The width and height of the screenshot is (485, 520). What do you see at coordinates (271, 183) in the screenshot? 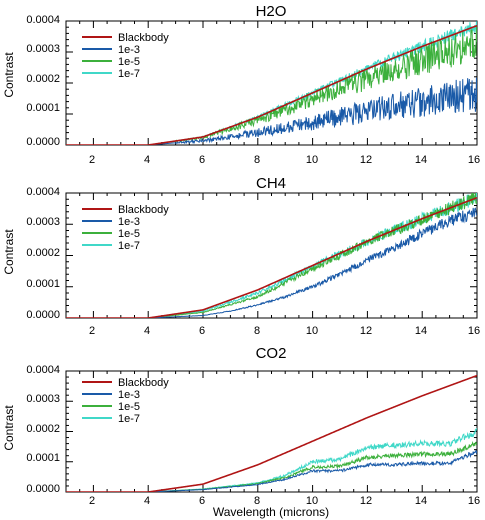
I see `panel-title: CH4` at bounding box center [271, 183].